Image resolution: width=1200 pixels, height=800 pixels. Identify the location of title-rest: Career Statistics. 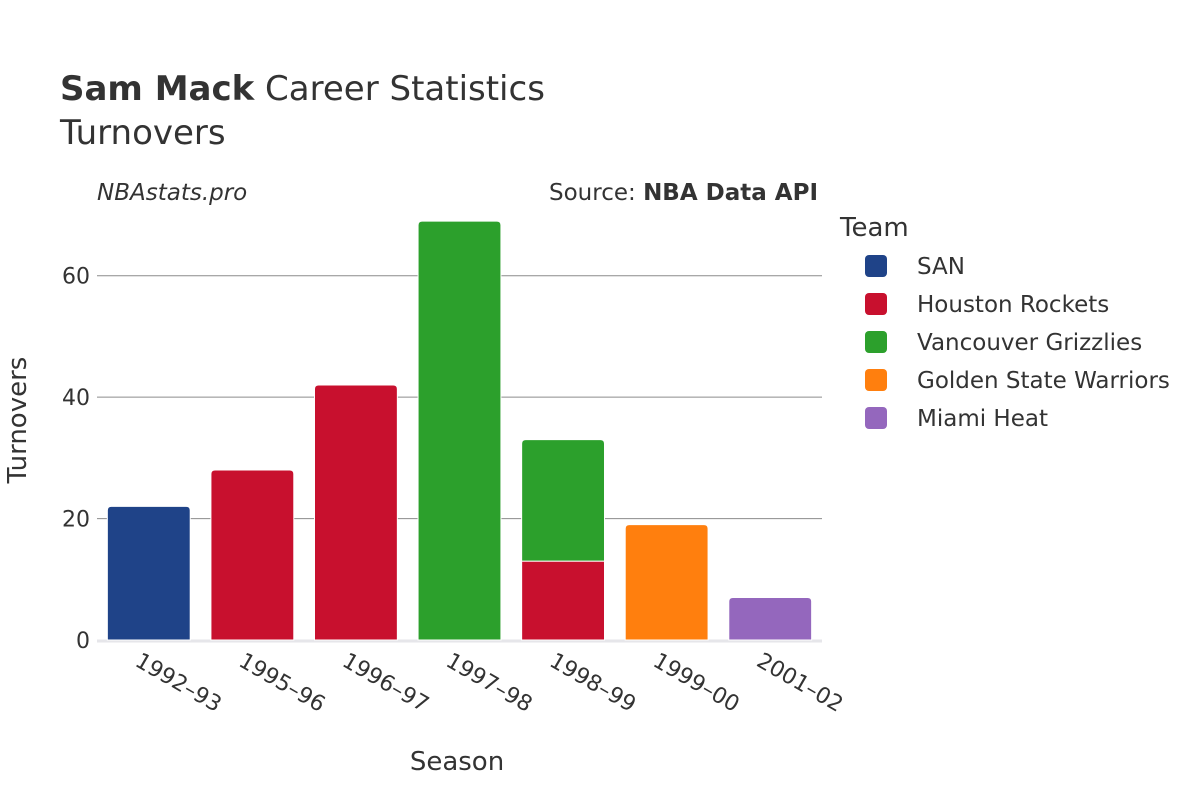
(399, 89).